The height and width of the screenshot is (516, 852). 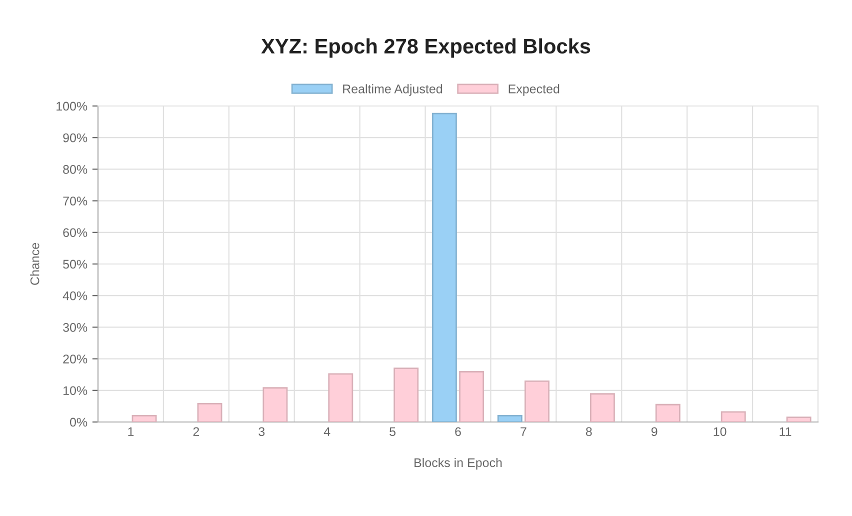 What do you see at coordinates (523, 431) in the screenshot?
I see `x-tick-label: 7` at bounding box center [523, 431].